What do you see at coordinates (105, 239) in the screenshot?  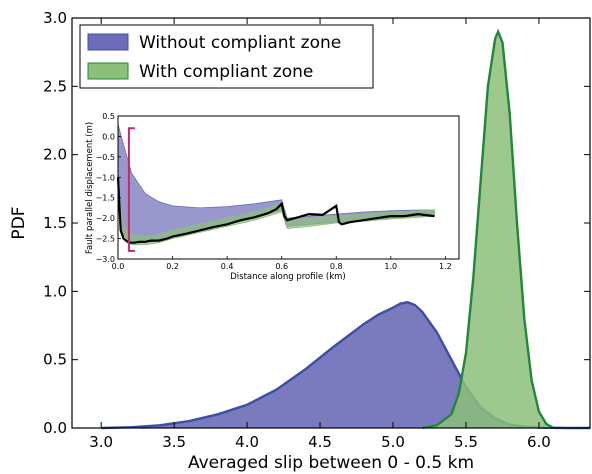 I see `inset-y-tick-label: −2.5` at bounding box center [105, 239].